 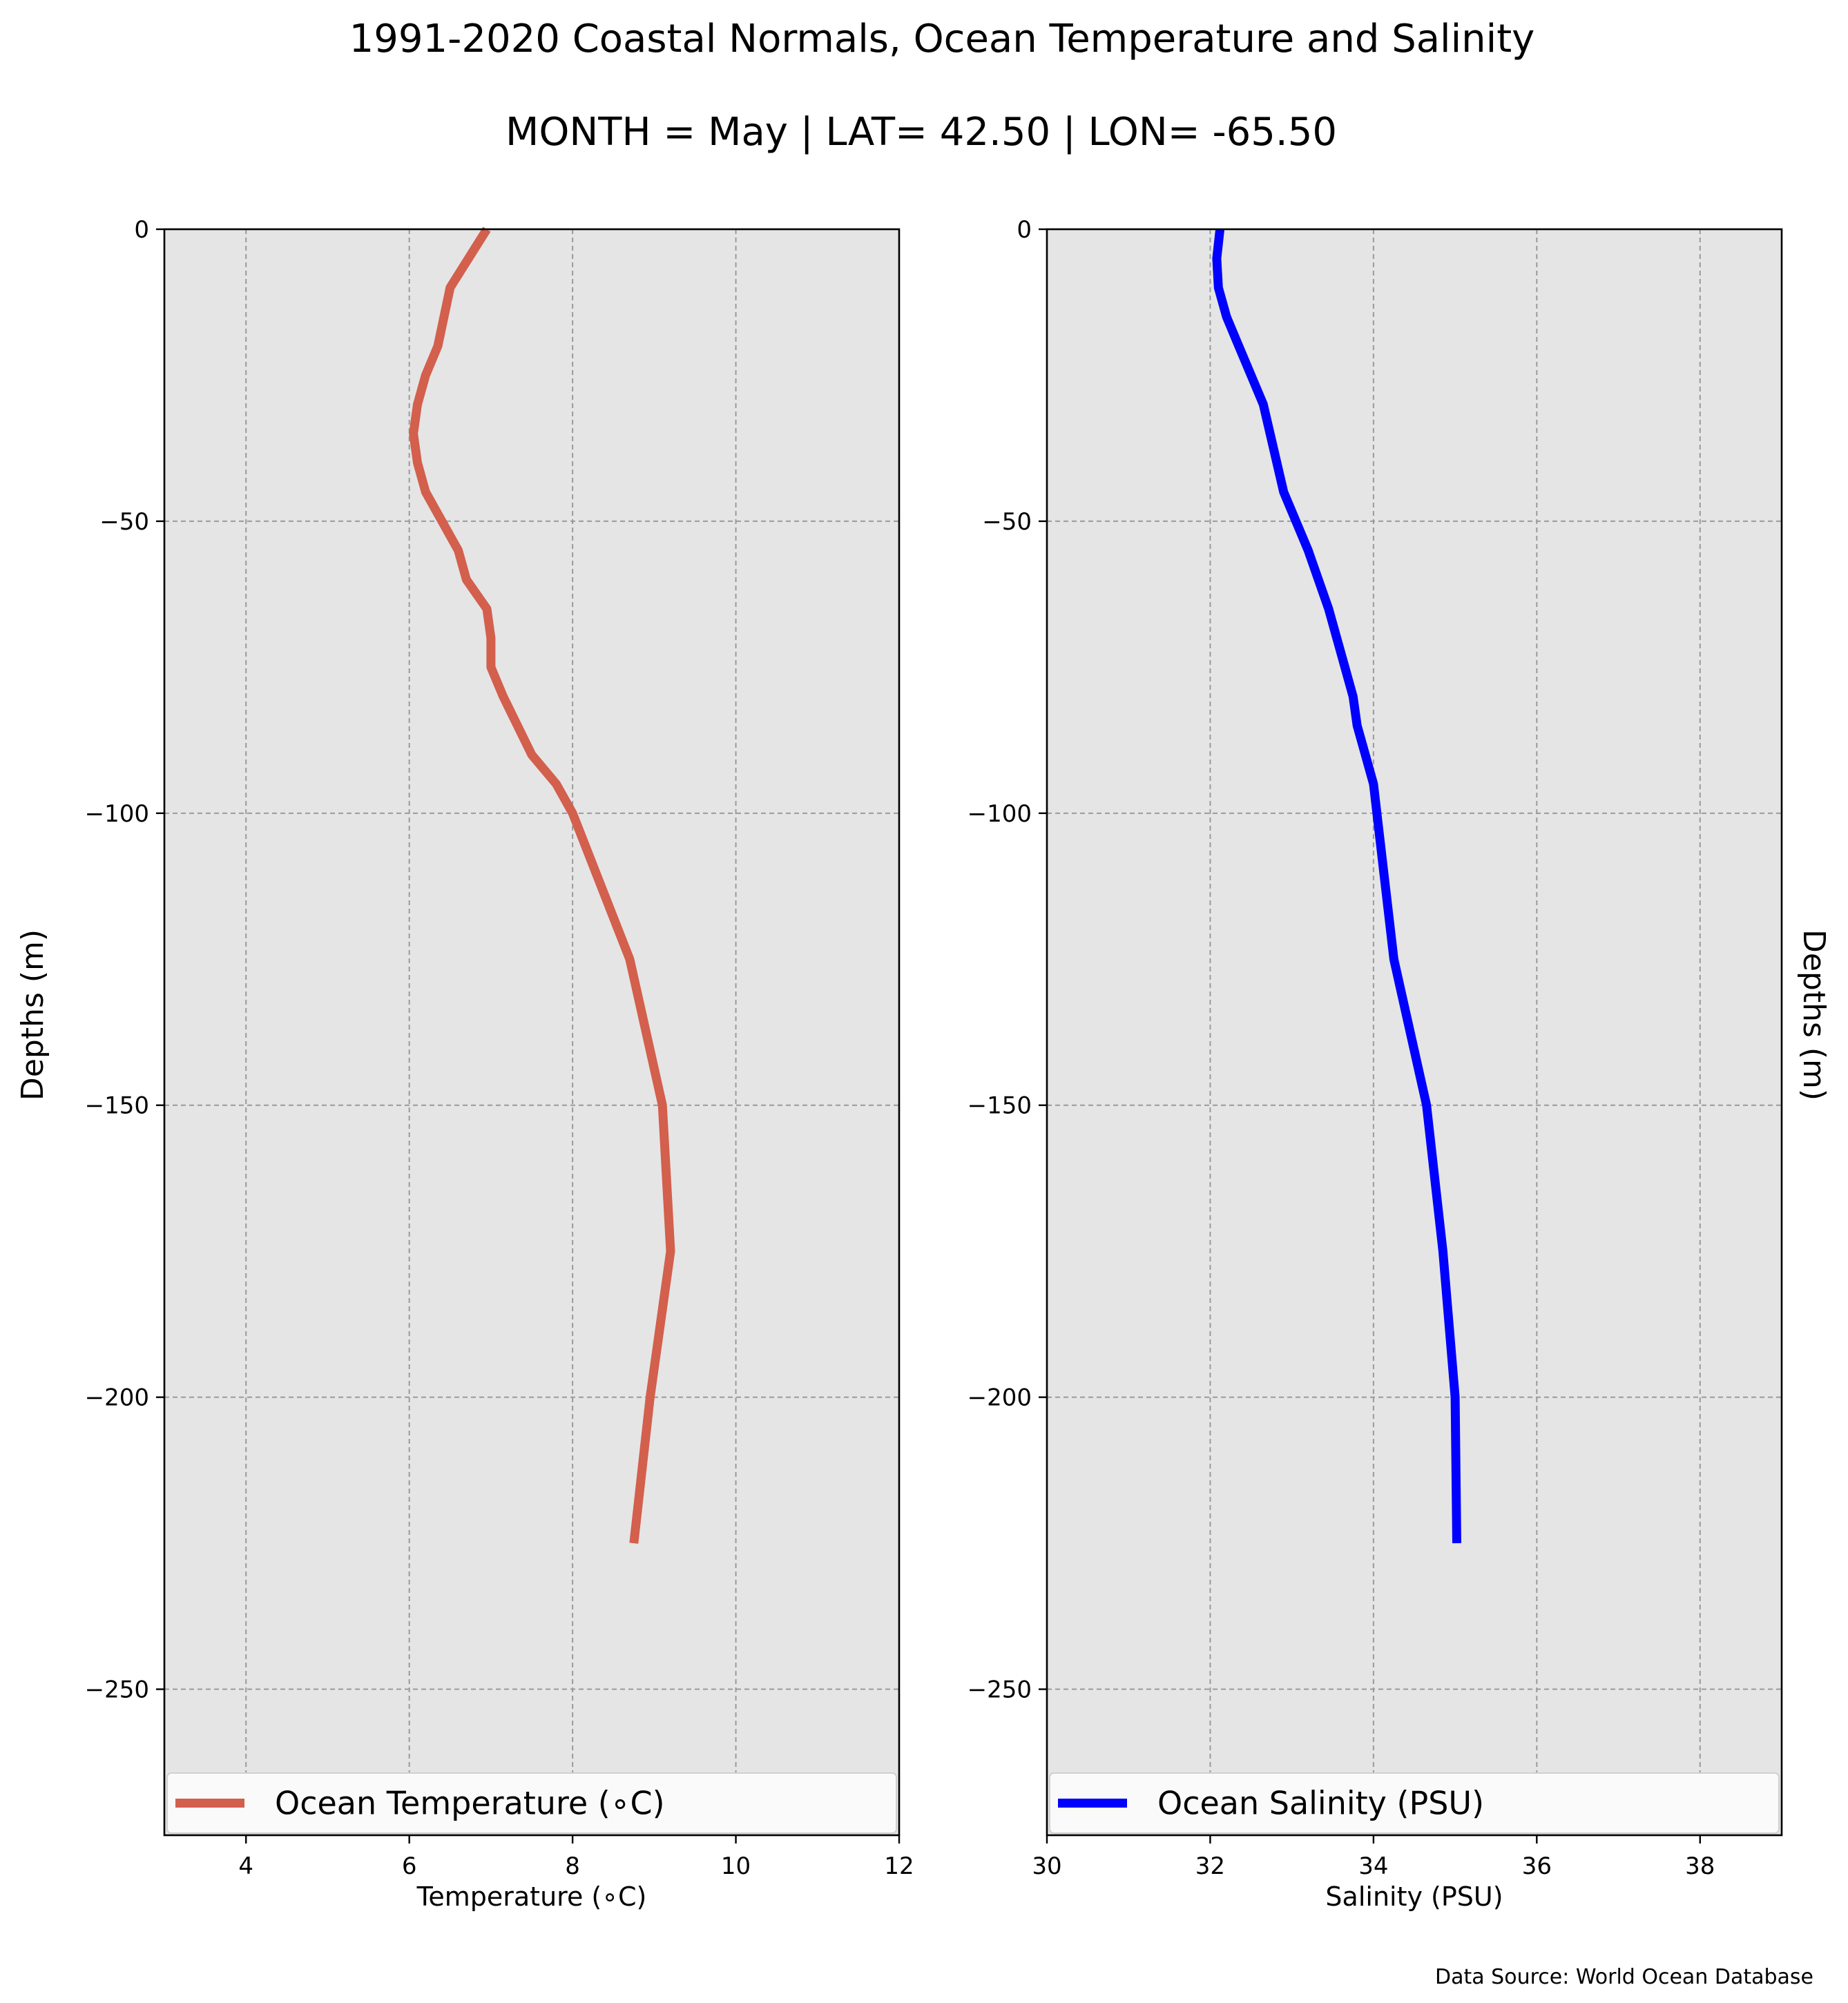 I want to click on temp-y-tick-label: −250, so click(x=117, y=1690).